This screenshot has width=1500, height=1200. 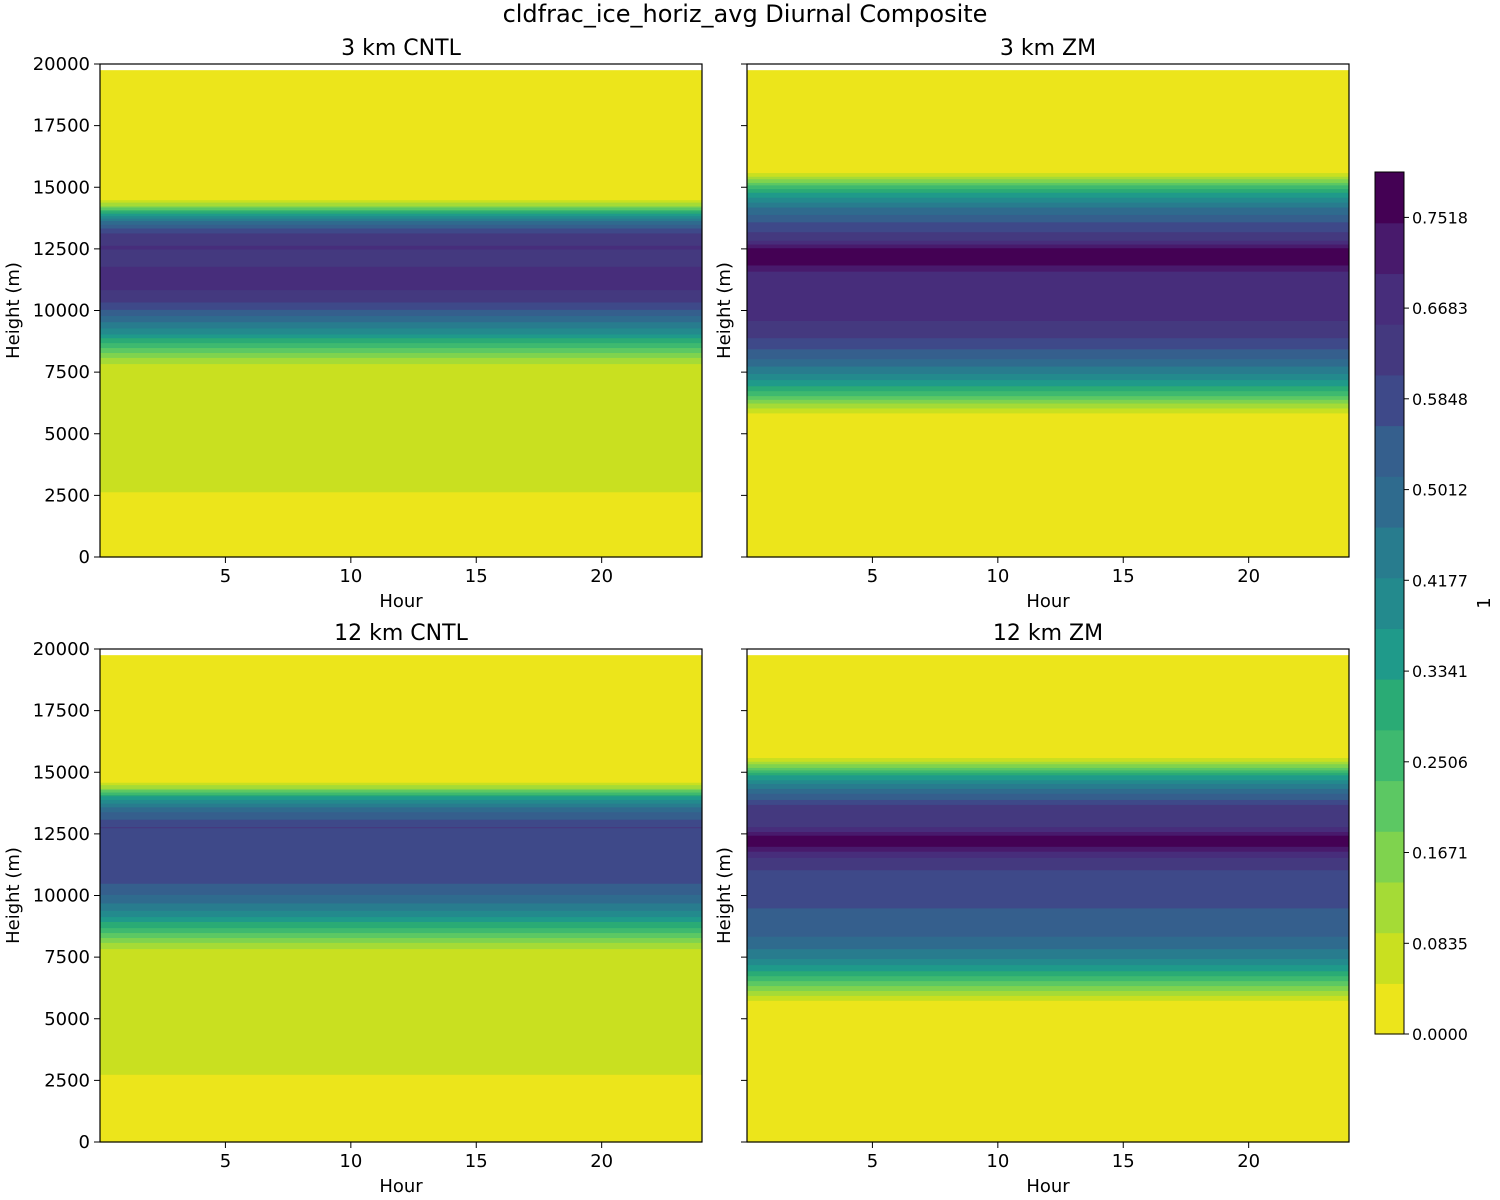 What do you see at coordinates (1440, 490) in the screenshot?
I see `colorbar-tick-label: 0.5012` at bounding box center [1440, 490].